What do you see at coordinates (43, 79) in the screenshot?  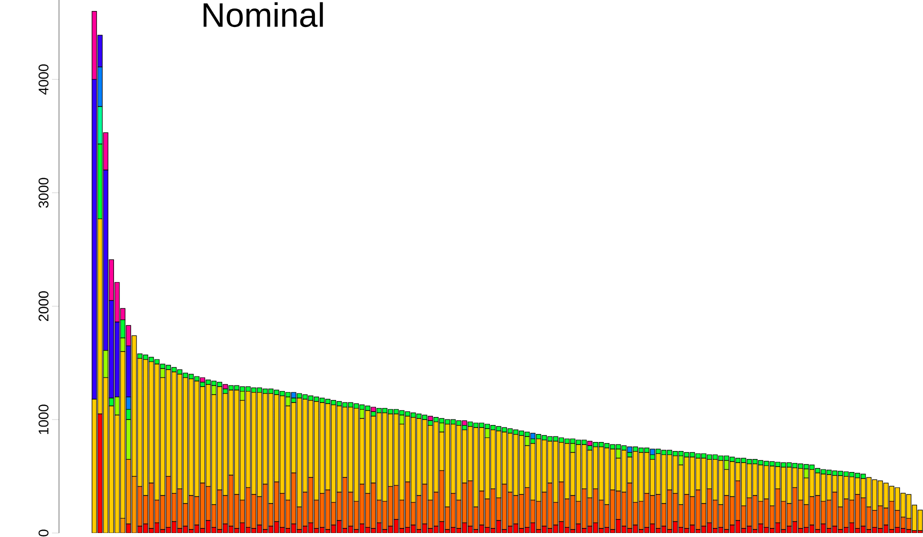 I see `y-tick-label: 4000` at bounding box center [43, 79].